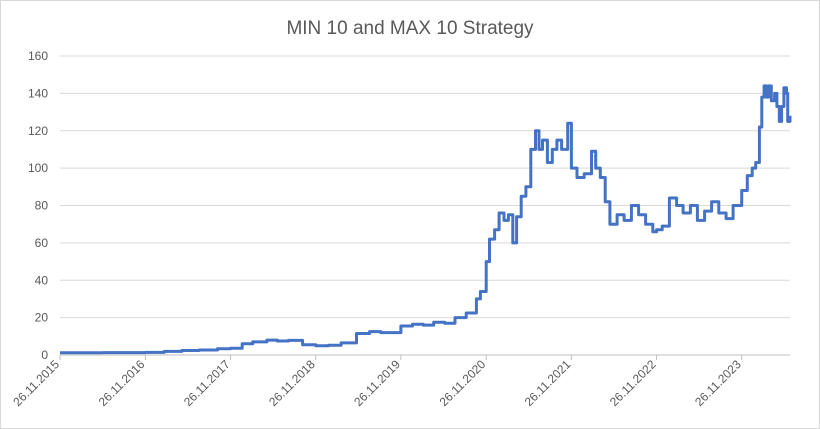 Image resolution: width=820 pixels, height=429 pixels. I want to click on y-tick-label: 160, so click(38, 56).